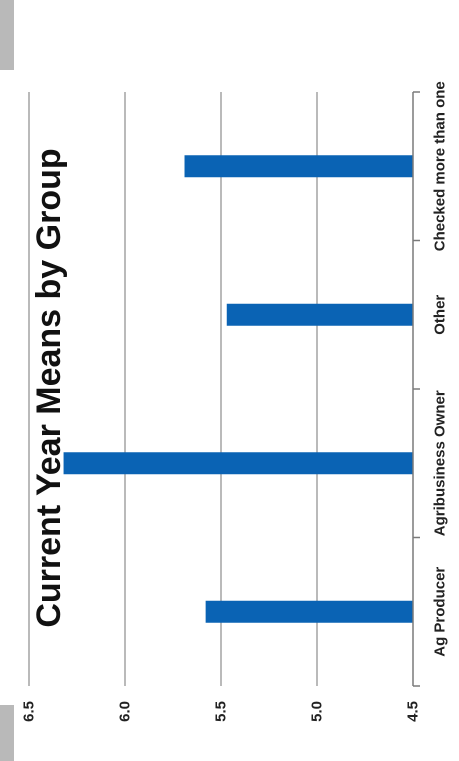 This screenshot has width=459, height=761. Describe the element at coordinates (416, 389) in the screenshot. I see `axes` at that location.